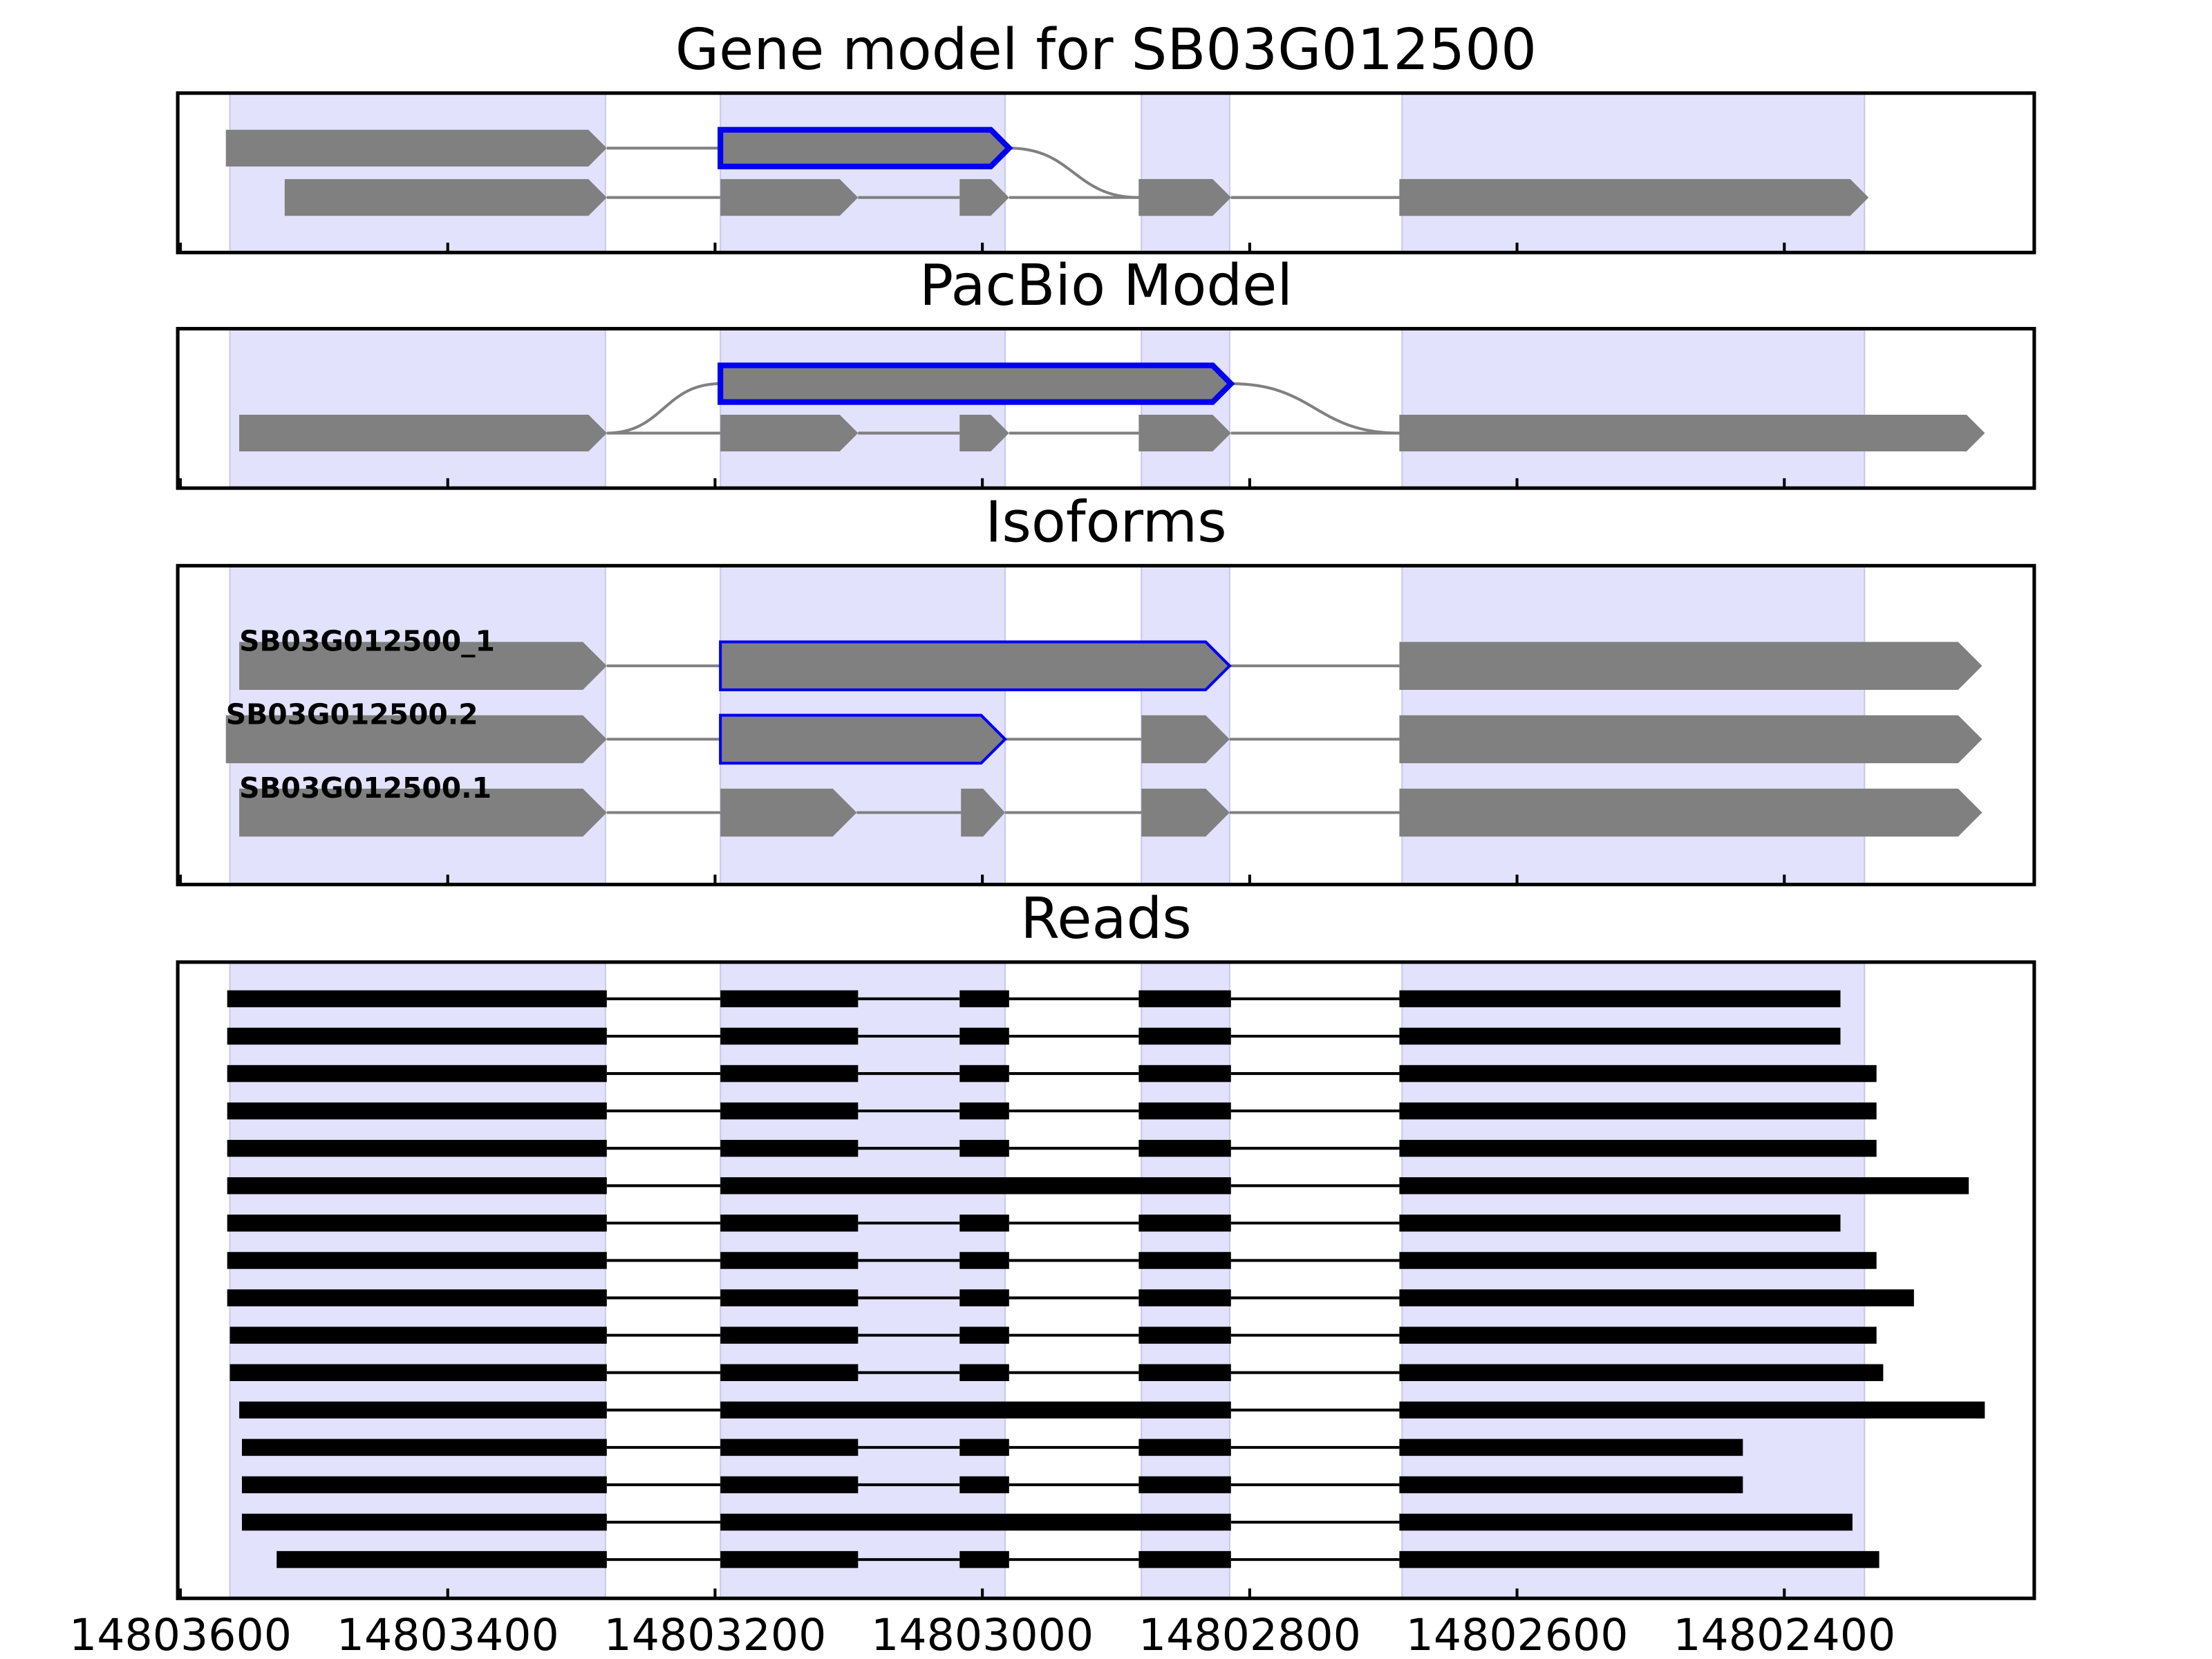 The image size is (2212, 1659). I want to click on x-tick-label: 14803000, so click(983, 1634).